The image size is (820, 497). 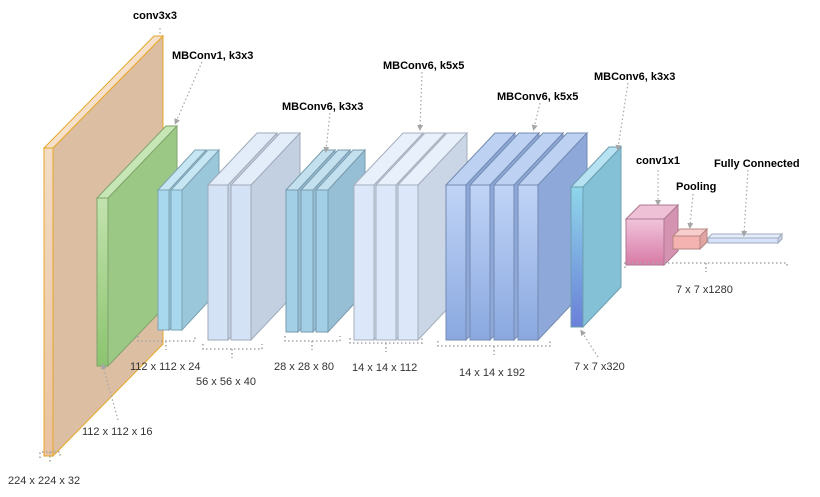 What do you see at coordinates (622, 116) in the screenshot?
I see `leader-mbconv6-k3-b` at bounding box center [622, 116].